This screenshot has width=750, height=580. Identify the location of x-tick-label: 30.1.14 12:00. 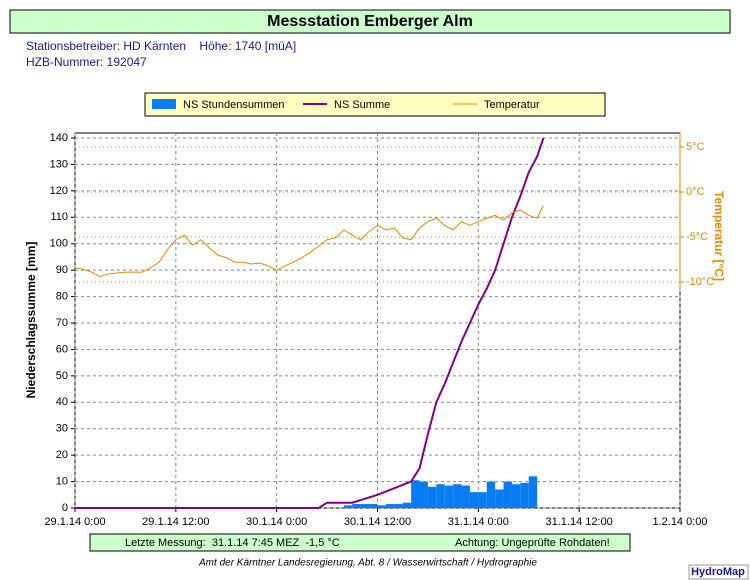
(377, 522).